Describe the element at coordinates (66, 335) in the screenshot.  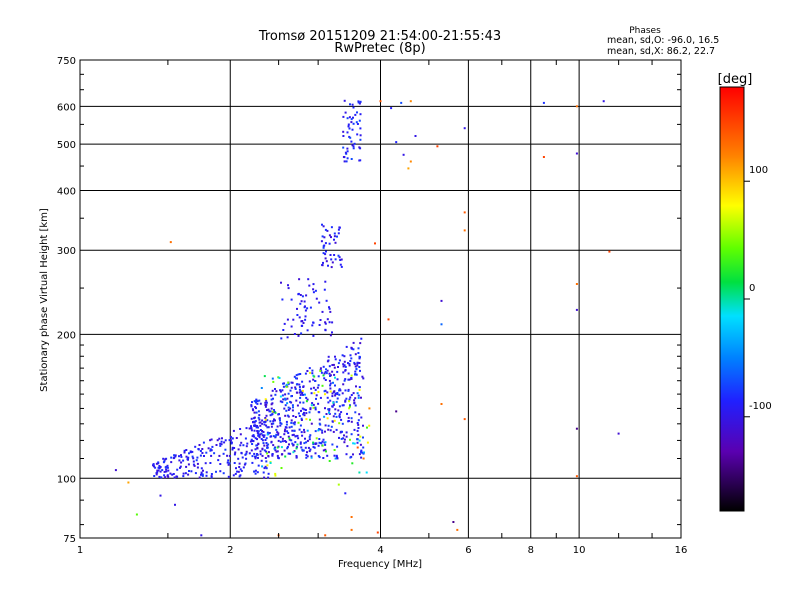
I see `y-tick-label: 200` at that location.